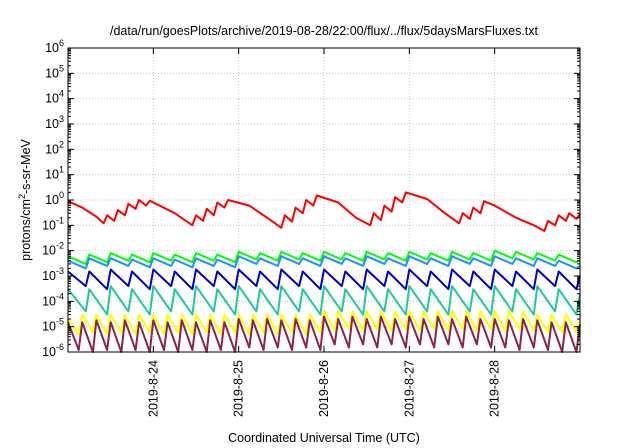  What do you see at coordinates (239, 388) in the screenshot?
I see `x-tick-label: 2019-8-25` at bounding box center [239, 388].